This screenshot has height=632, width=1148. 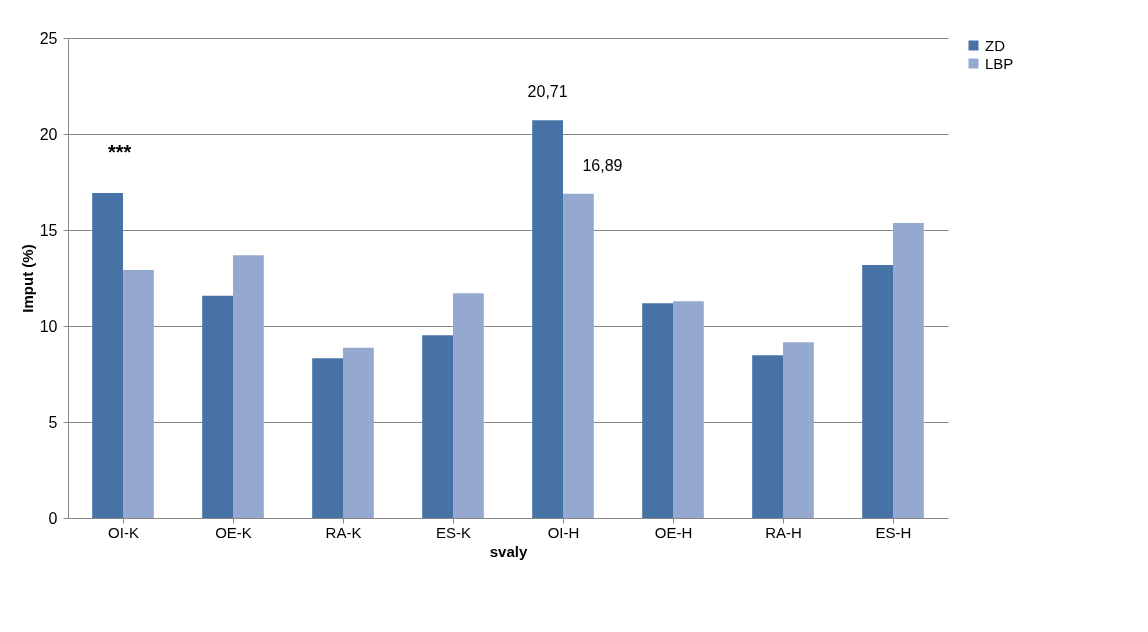 What do you see at coordinates (123, 532) in the screenshot?
I see `x-tick-label: OI-K` at bounding box center [123, 532].